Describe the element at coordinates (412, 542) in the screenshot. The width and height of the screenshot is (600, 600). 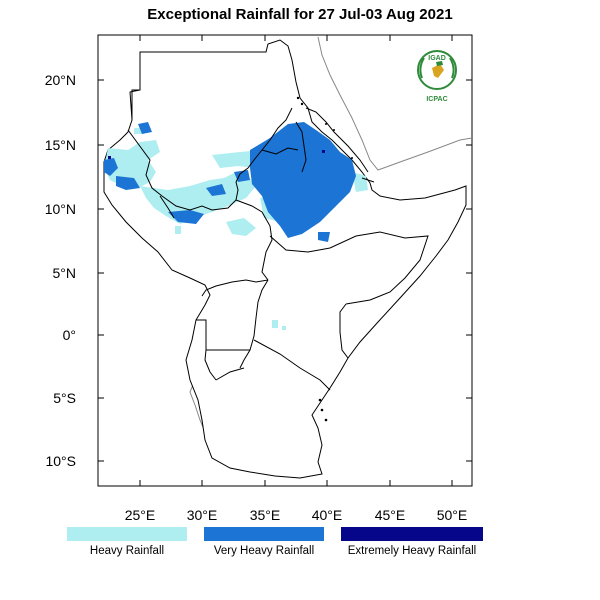
I see `legend-item-extreme: Extremely Heavy Rainfall` at that location.